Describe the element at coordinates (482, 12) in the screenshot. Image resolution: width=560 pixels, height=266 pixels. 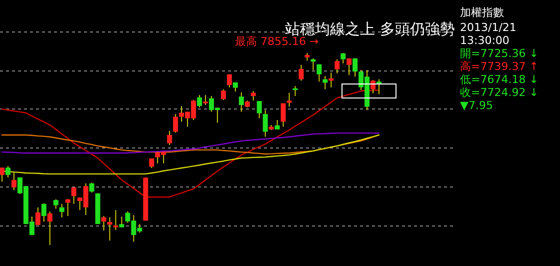
I see `text: 加權指數` at that location.